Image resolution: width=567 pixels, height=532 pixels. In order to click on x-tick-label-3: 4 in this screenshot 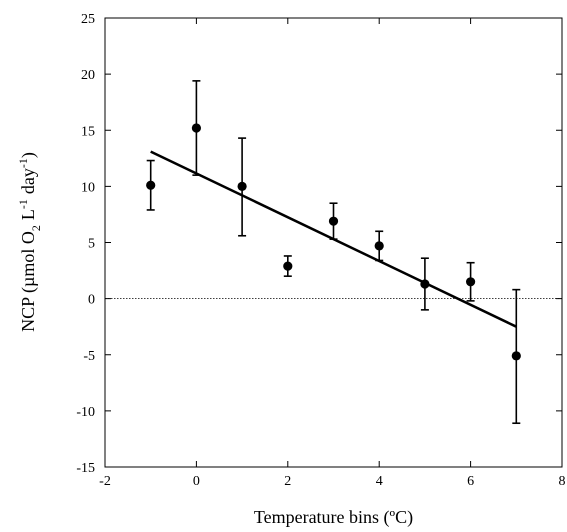, I will do `click(379, 481)`.